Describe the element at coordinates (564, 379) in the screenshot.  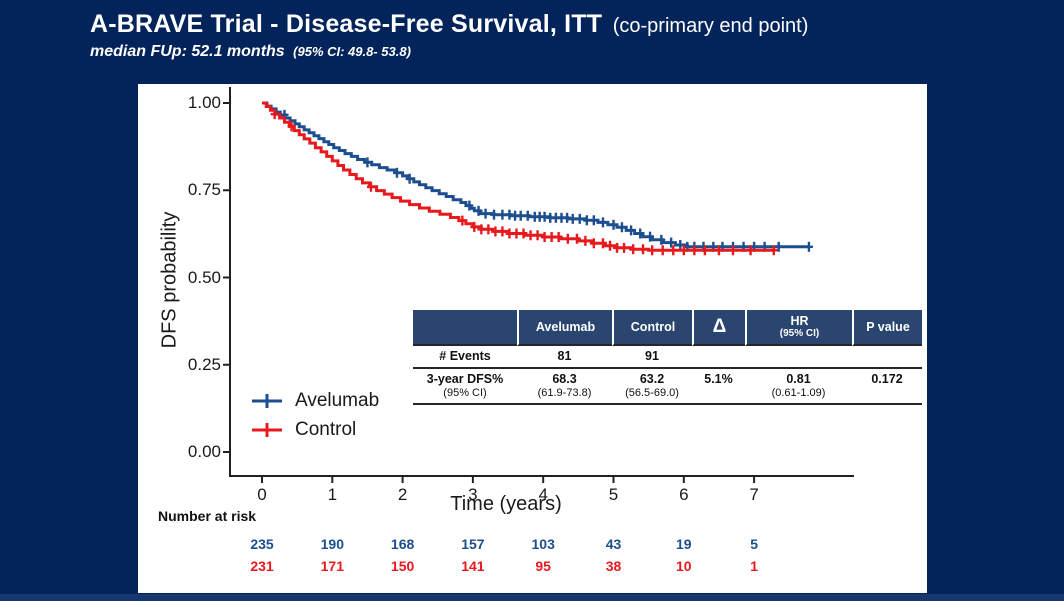
I see `dfs-avelumab-value: 68.3` at that location.